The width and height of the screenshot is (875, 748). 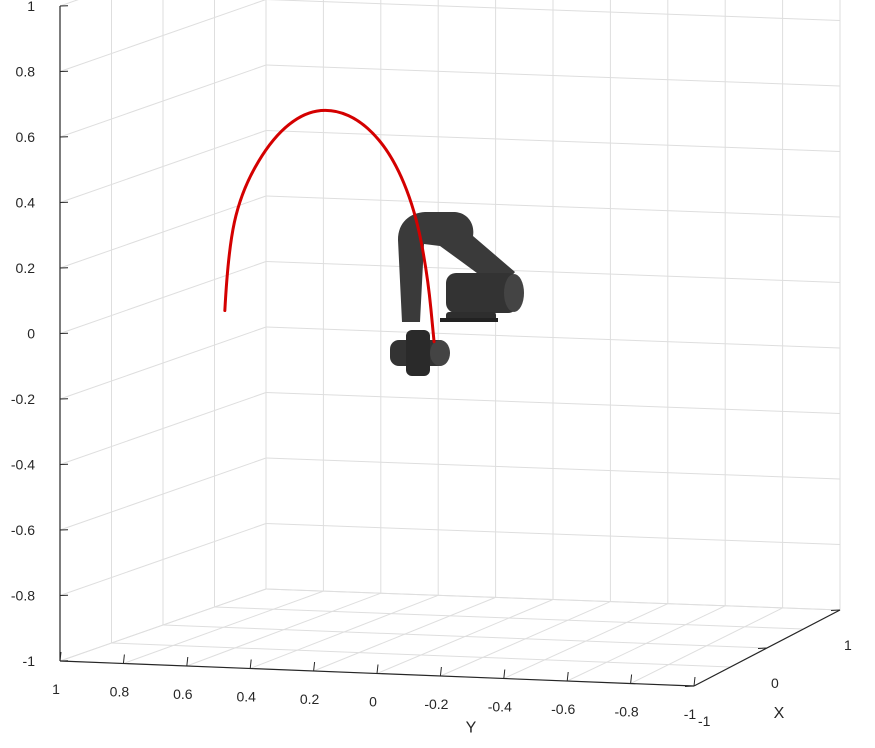 What do you see at coordinates (690, 714) in the screenshot?
I see `y-tick-label: -1` at bounding box center [690, 714].